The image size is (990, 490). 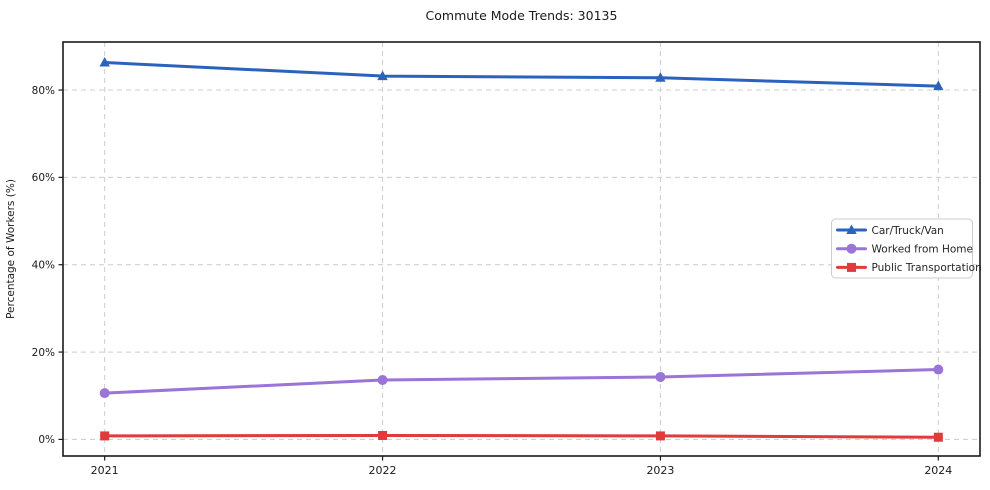 I want to click on legend-label: Public Transportation, so click(x=927, y=268).